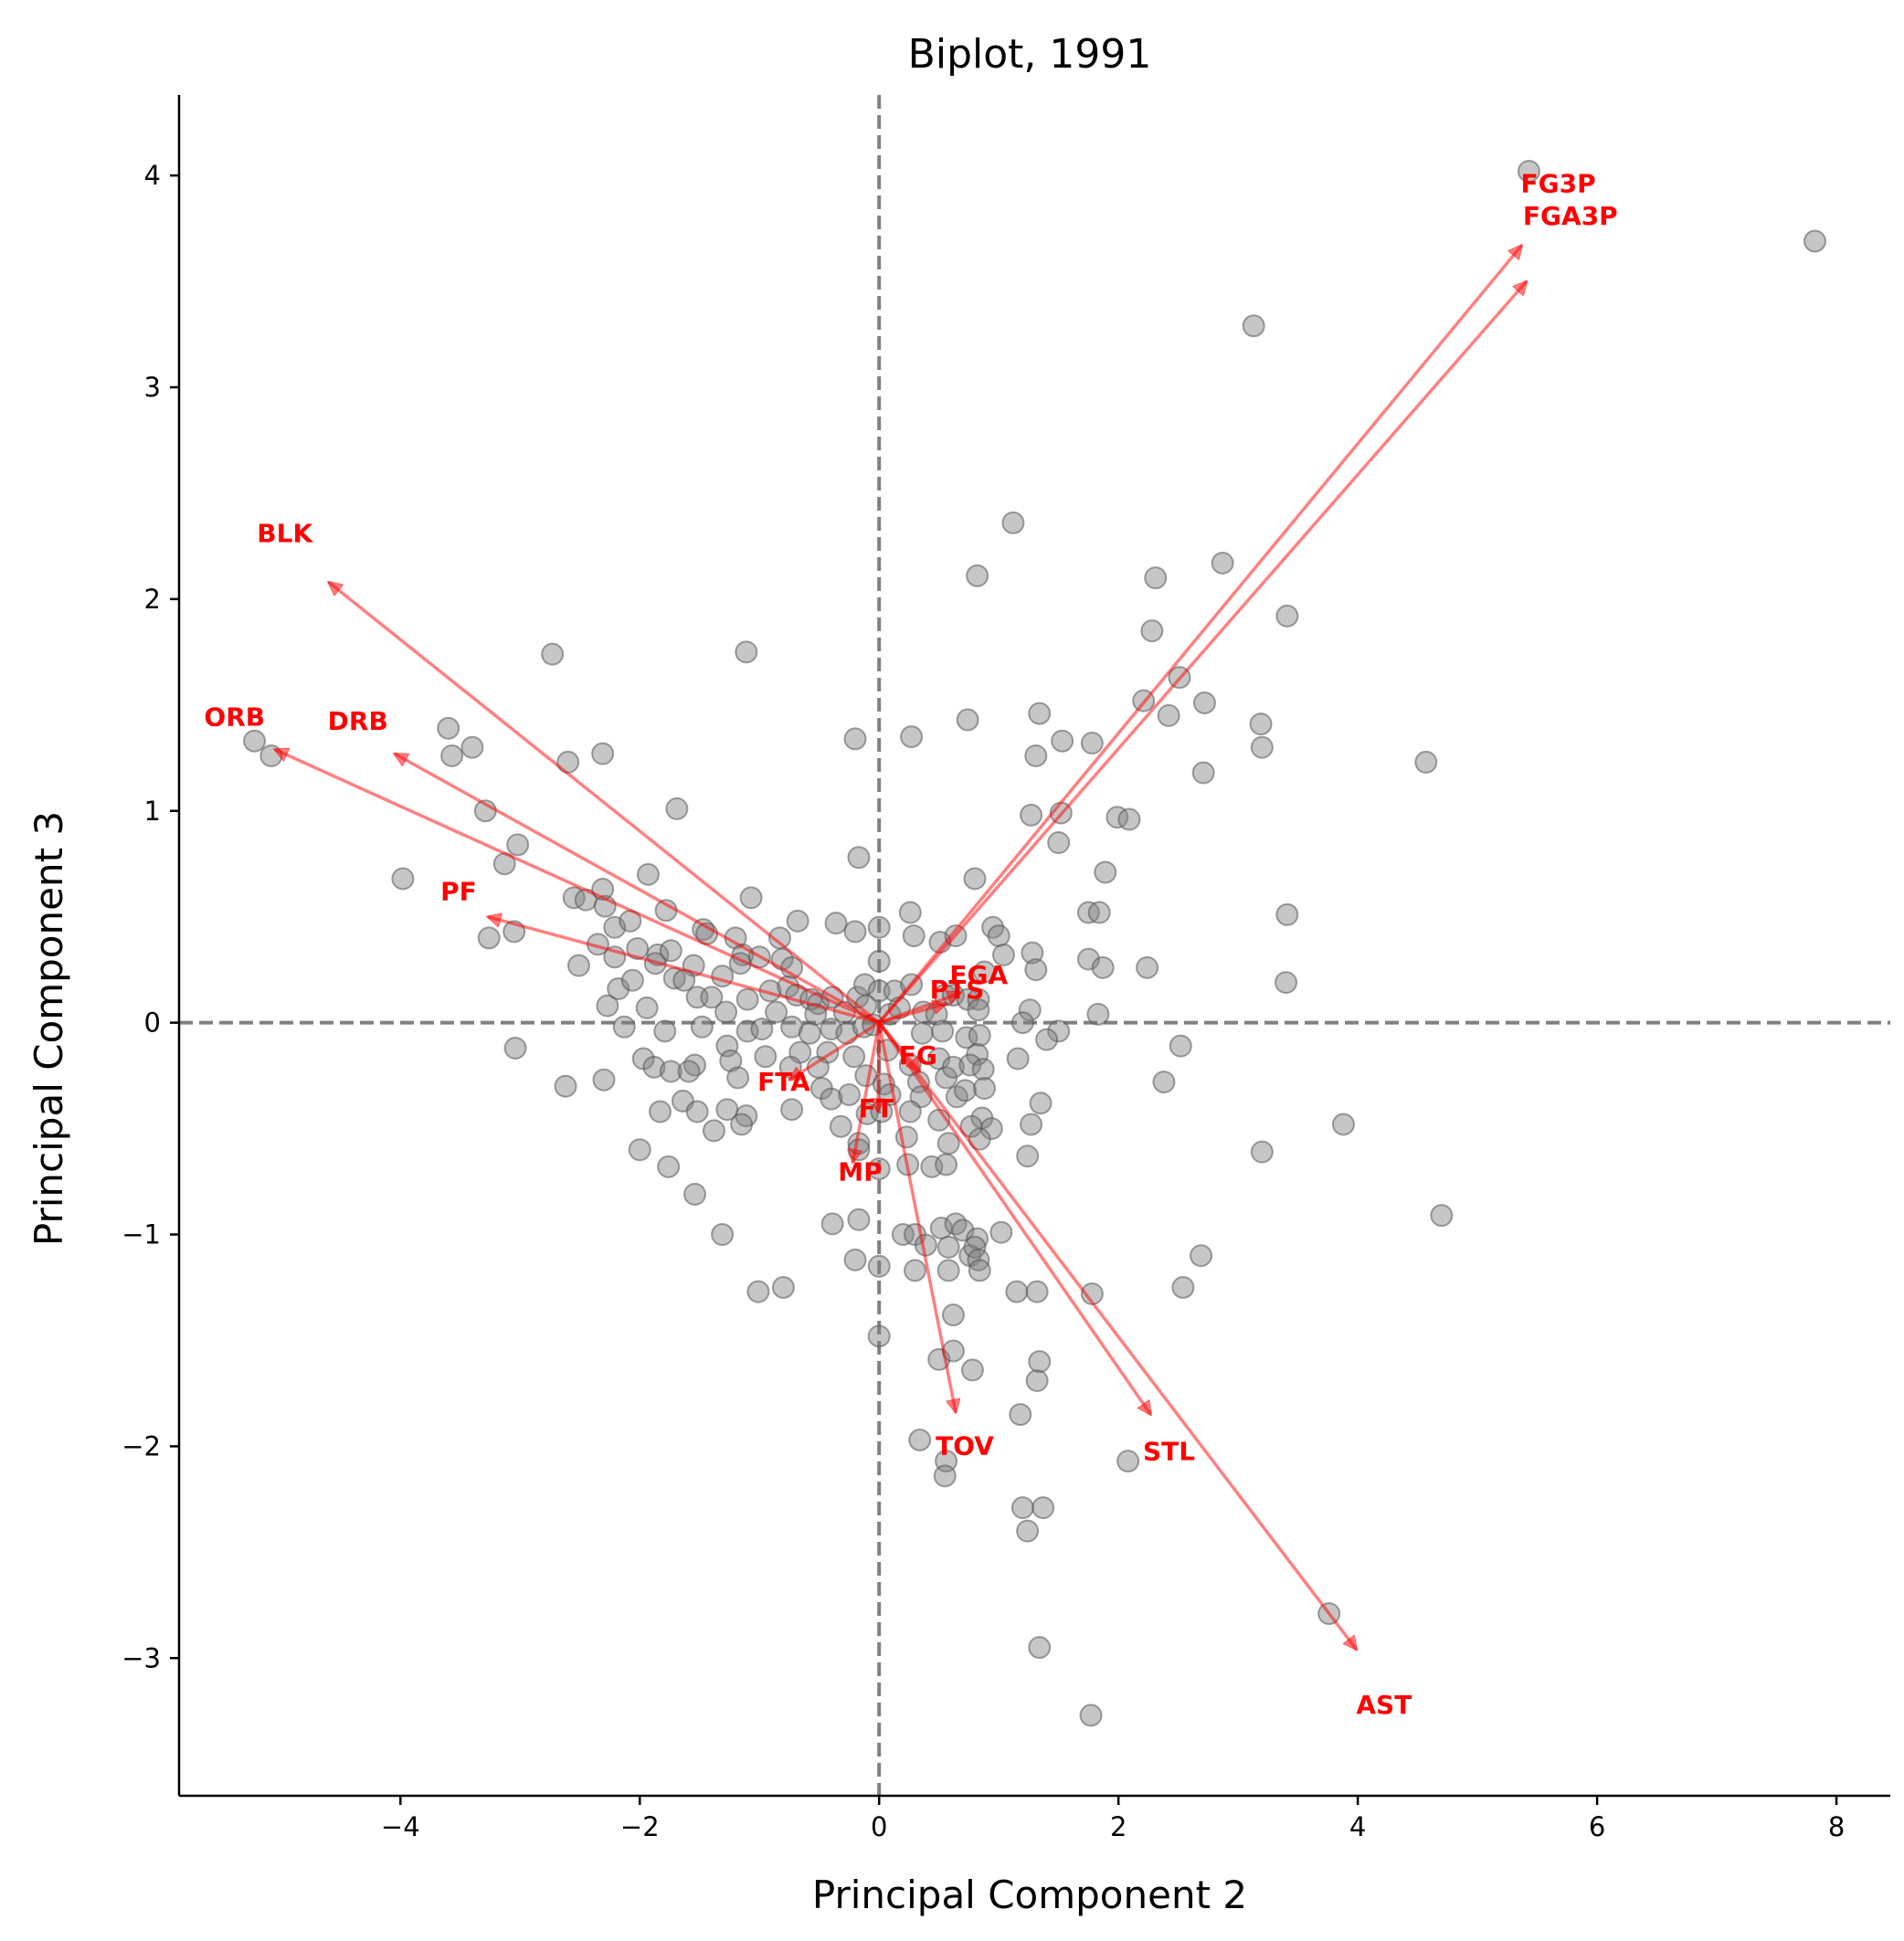 Image resolution: width=1904 pixels, height=1941 pixels. I want to click on chart-title: Biplot, 1991, so click(1030, 54).